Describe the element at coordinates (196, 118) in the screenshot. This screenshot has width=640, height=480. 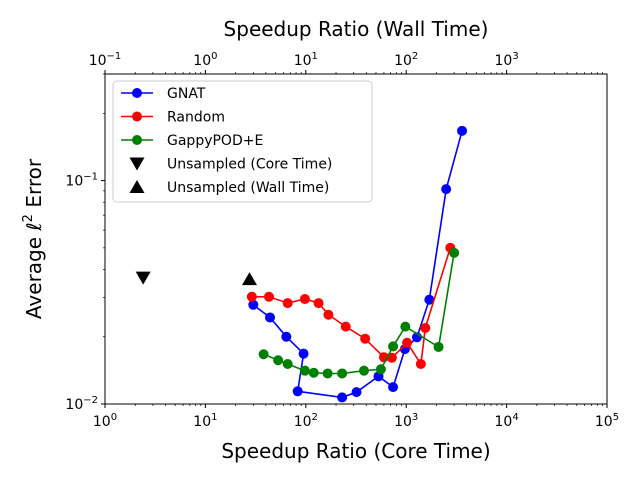
I see `legend-label: Random` at that location.